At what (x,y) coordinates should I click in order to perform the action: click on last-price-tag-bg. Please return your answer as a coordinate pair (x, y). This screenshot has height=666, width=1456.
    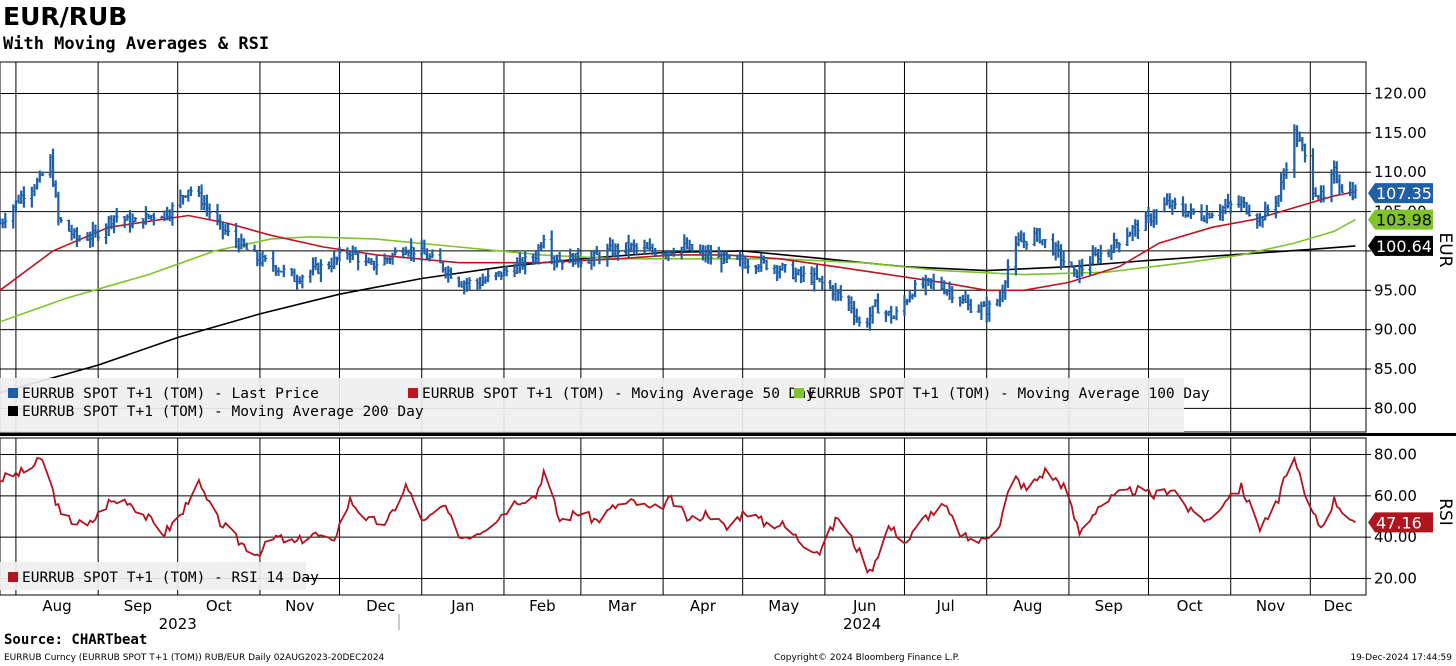
    Looking at the image, I should click on (1400, 193).